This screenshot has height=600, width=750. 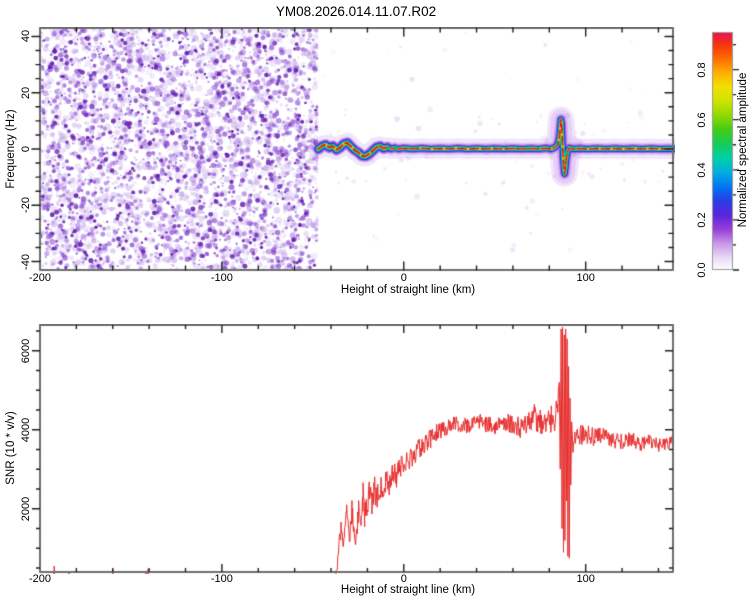 I want to click on y-tick-label: 2000, so click(x=26, y=509).